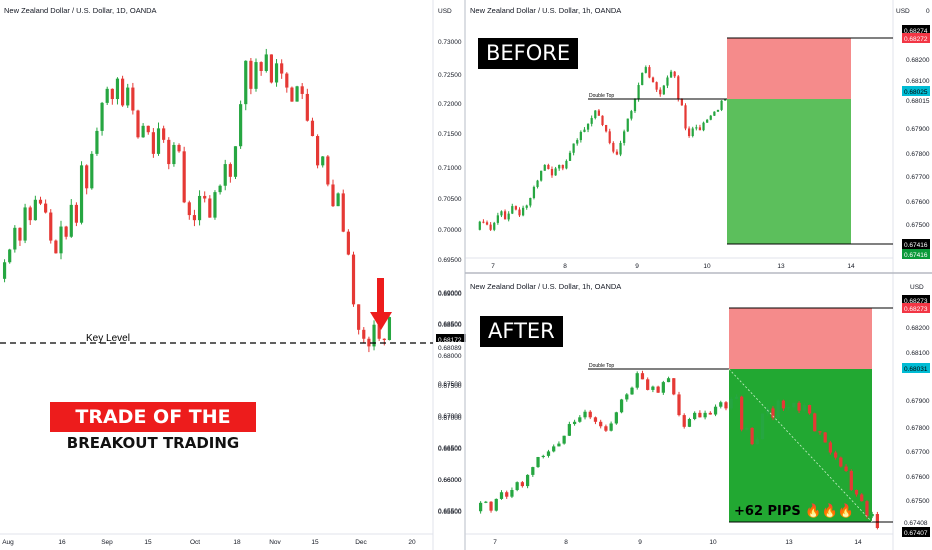 The width and height of the screenshot is (932, 550). What do you see at coordinates (858, 542) in the screenshot?
I see `x-tick-label: 14` at bounding box center [858, 542].